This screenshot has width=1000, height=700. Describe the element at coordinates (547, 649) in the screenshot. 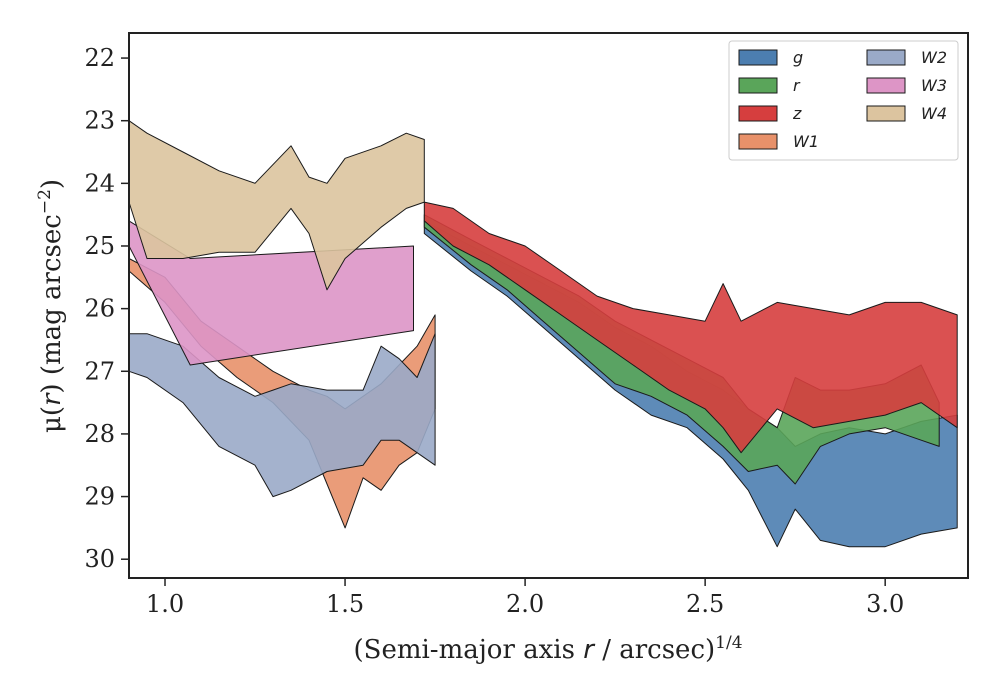

I see `x-axis-title: (Semi-major axis r / arcsec)1/4` at that location.